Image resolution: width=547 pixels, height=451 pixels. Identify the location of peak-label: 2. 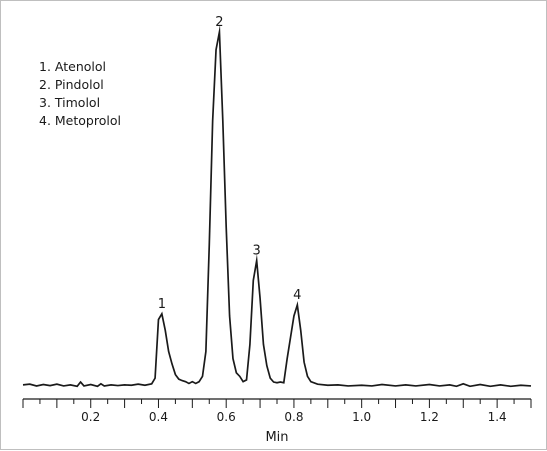
(219, 22).